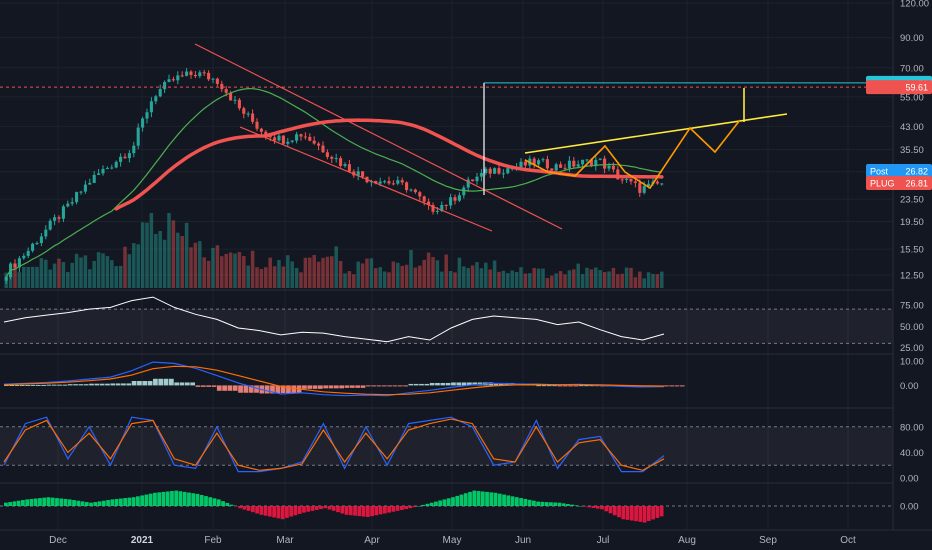 The height and width of the screenshot is (550, 932). Describe the element at coordinates (142, 540) in the screenshot. I see `time-tick-label: 2021` at that location.